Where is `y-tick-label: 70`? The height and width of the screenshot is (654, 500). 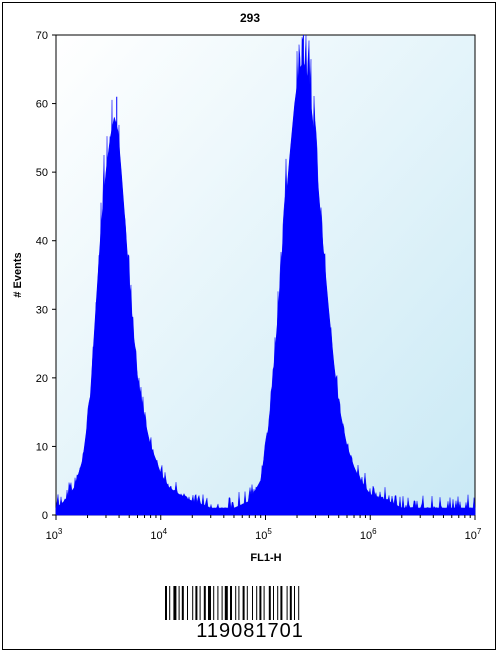 y-tick-label: 70 is located at coordinates (42, 36).